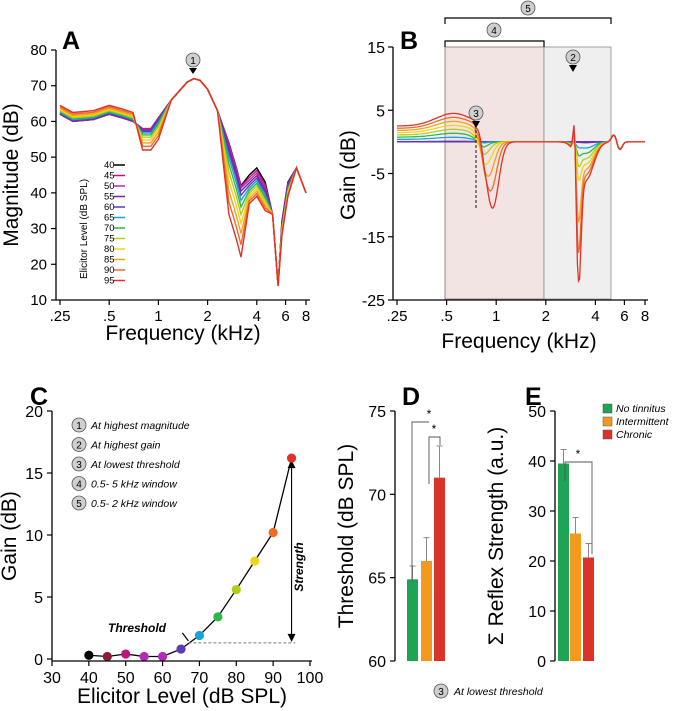 The height and width of the screenshot is (711, 685). What do you see at coordinates (573, 57) in the screenshot?
I see `marker-2-badge` at bounding box center [573, 57].